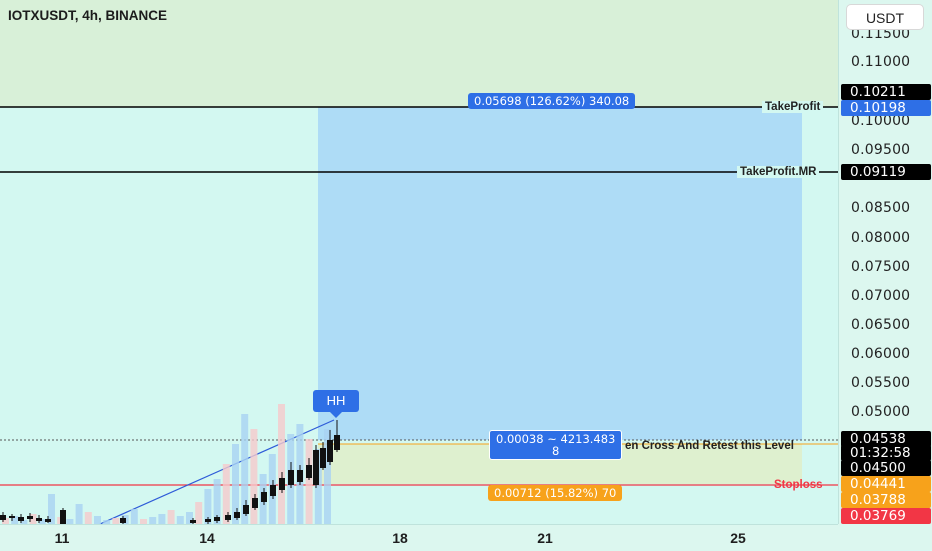  Describe the element at coordinates (881, 34) in the screenshot. I see `price-tick: 0.11500` at that location.